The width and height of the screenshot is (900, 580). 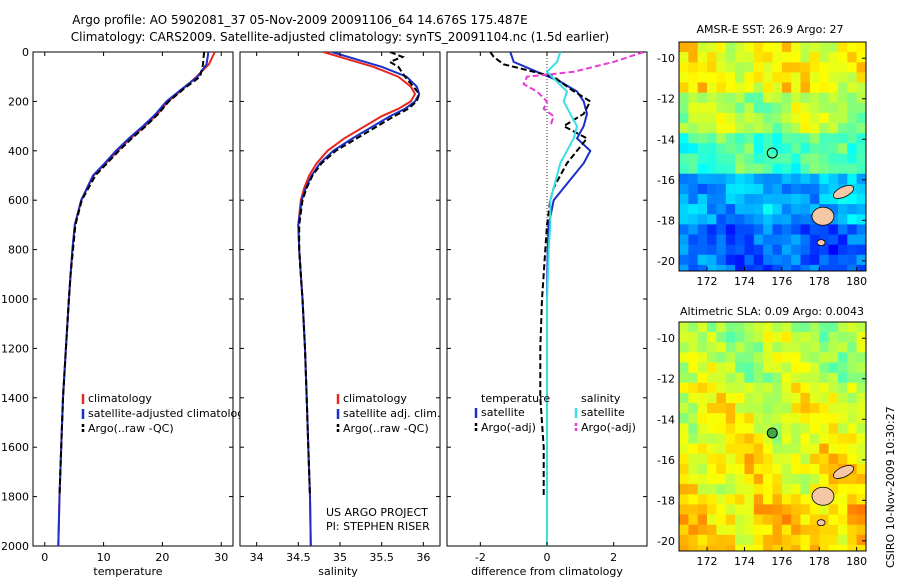 What do you see at coordinates (781, 561) in the screenshot?
I see `map-x-tick-label: 176` at bounding box center [781, 561].